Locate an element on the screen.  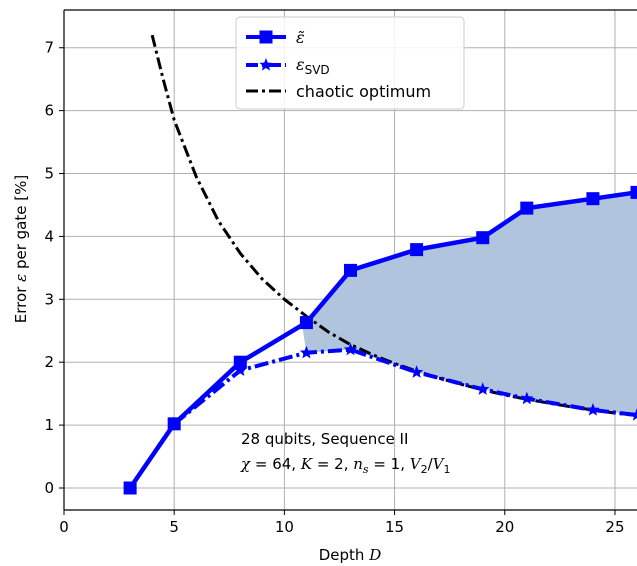
legend-label-eps-svd: εSVD is located at coordinates (313, 66).